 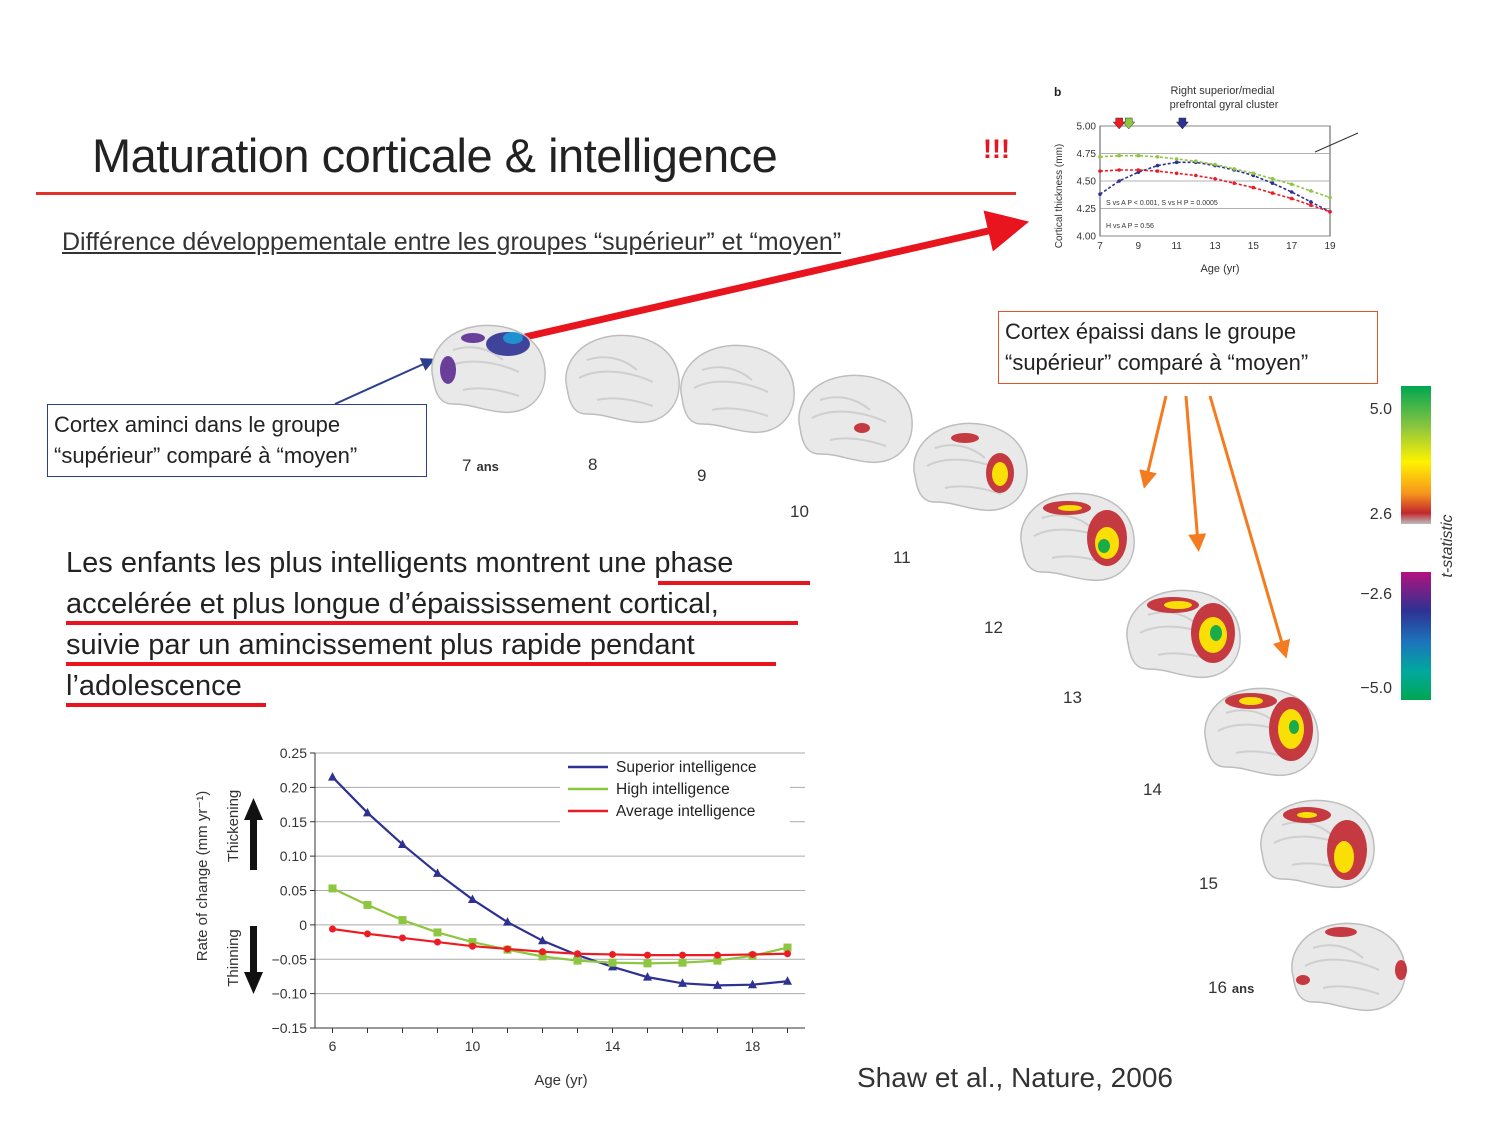 I want to click on age-value: 16, so click(x=1217, y=987).